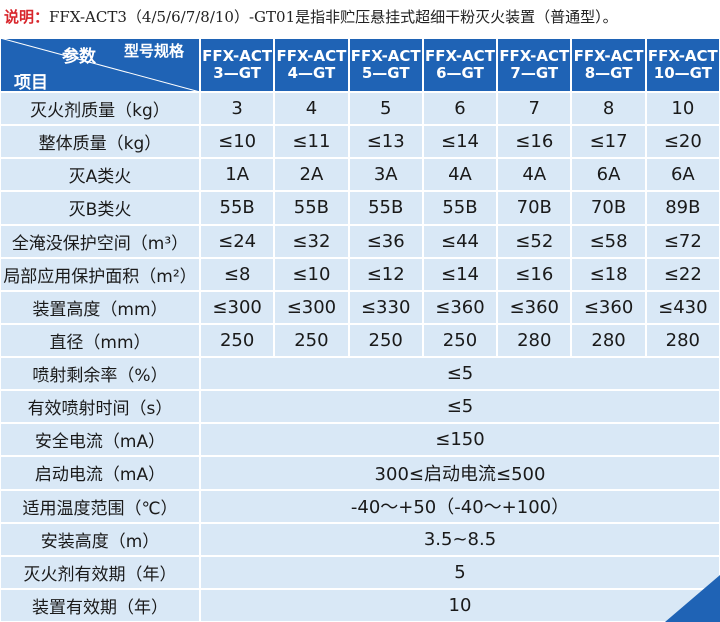 This screenshot has width=720, height=622. Describe the element at coordinates (608, 109) in the screenshot. I see `row-value: 8` at that location.